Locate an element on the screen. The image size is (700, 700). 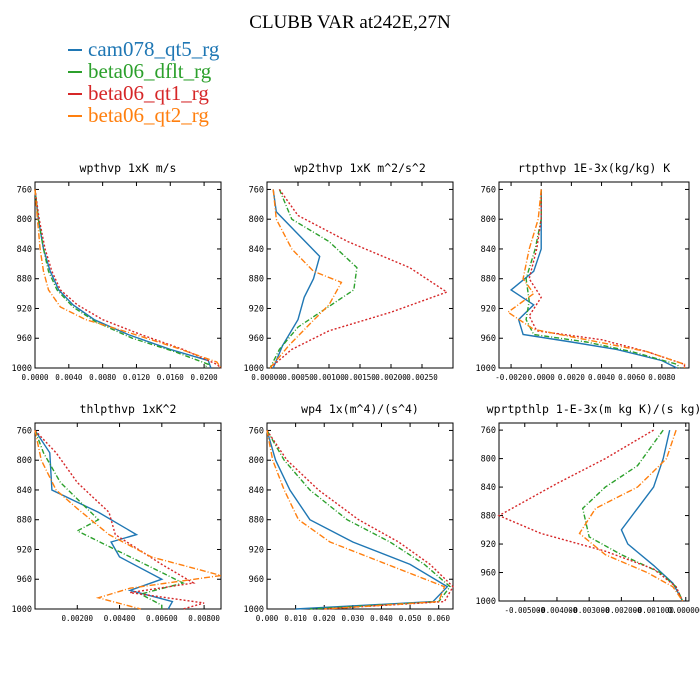
legend-label: beta06_qt2_rg is located at coordinates (148, 115).